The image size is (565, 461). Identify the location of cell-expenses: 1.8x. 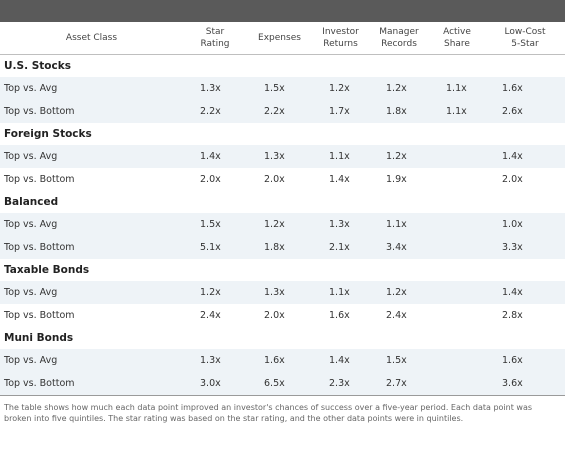
(279, 247).